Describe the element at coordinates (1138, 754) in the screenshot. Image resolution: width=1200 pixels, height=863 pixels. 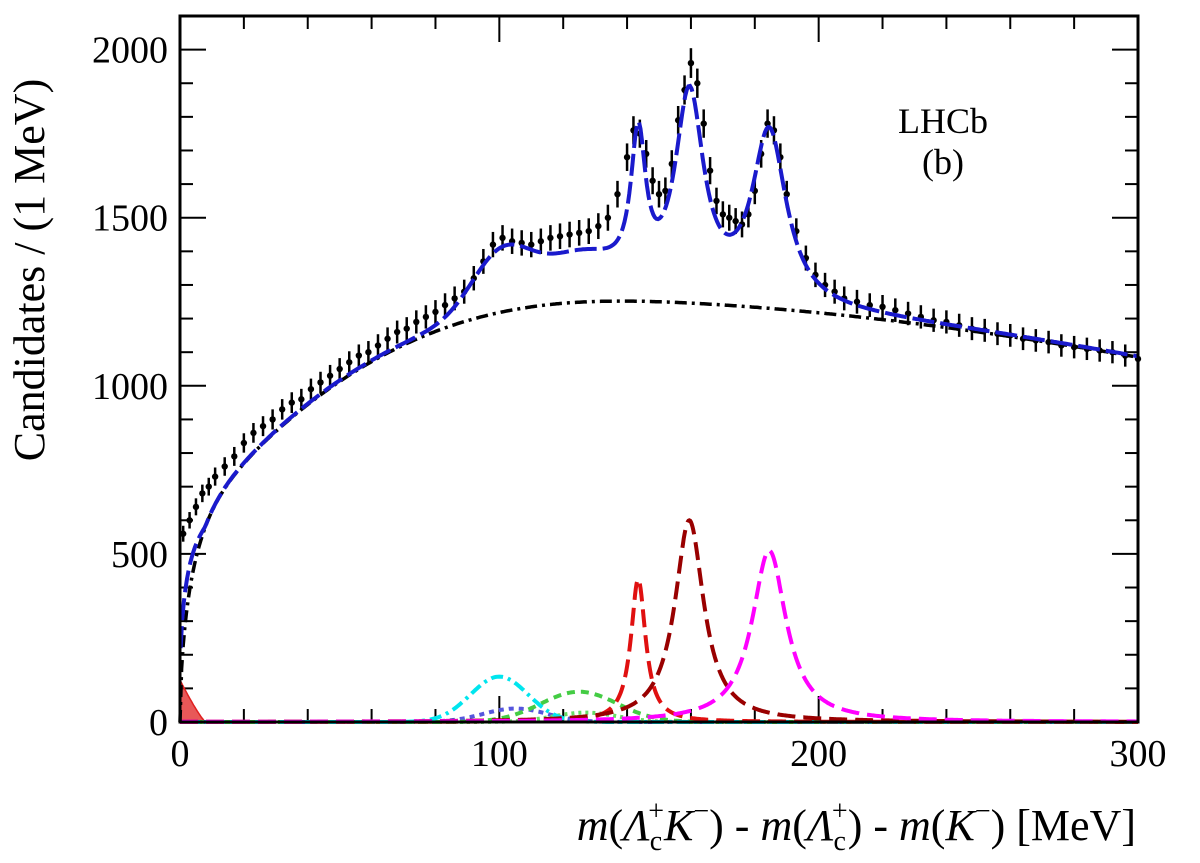
I see `x-tick-label: 300` at that location.